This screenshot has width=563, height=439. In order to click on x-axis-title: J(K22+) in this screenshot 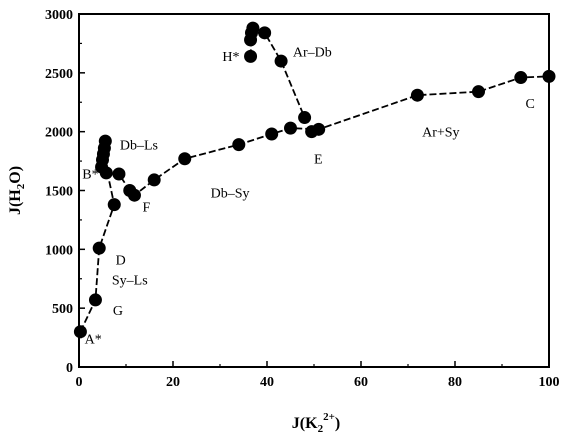, I will do `click(316, 423)`.